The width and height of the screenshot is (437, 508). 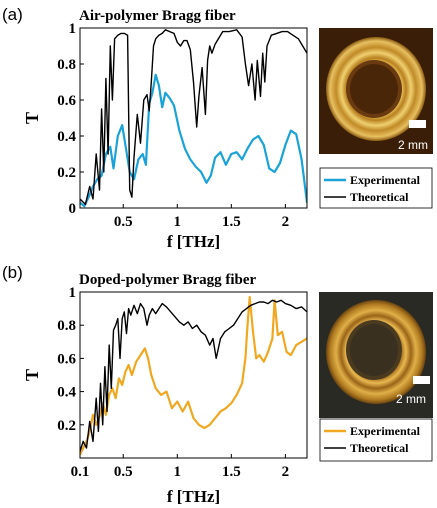 I want to click on y-tick-label-b: 0.4, so click(x=66, y=393).